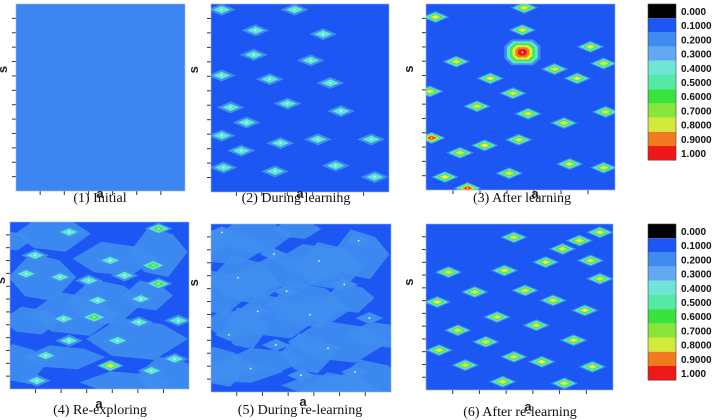 The image size is (719, 420). Describe the element at coordinates (696, 317) in the screenshot. I see `legend-tick-label: 0.6000` at that location.